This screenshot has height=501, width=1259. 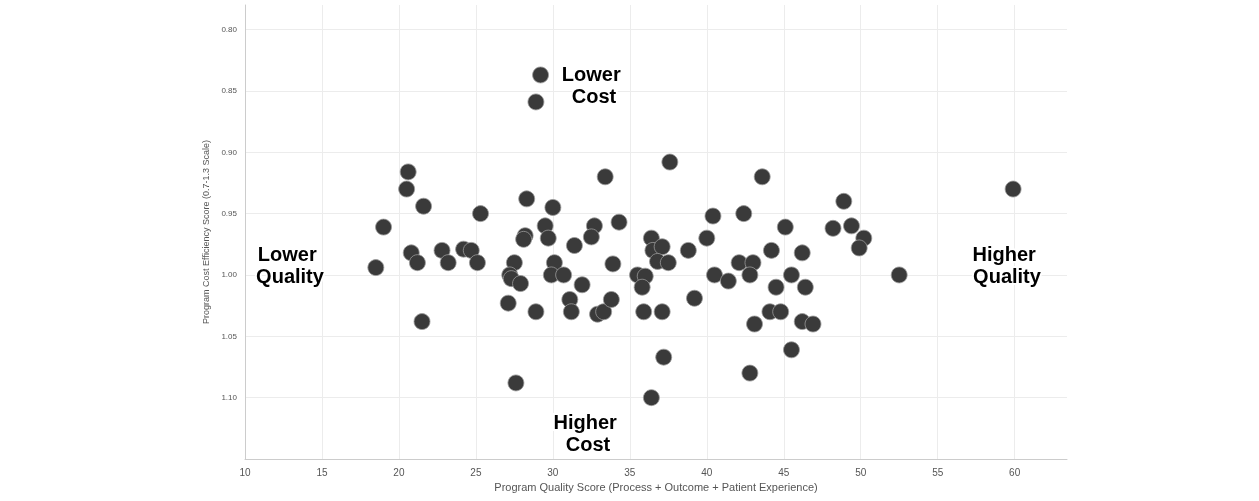 What do you see at coordinates (861, 472) in the screenshot?
I see `x-tick-label: 50` at bounding box center [861, 472].